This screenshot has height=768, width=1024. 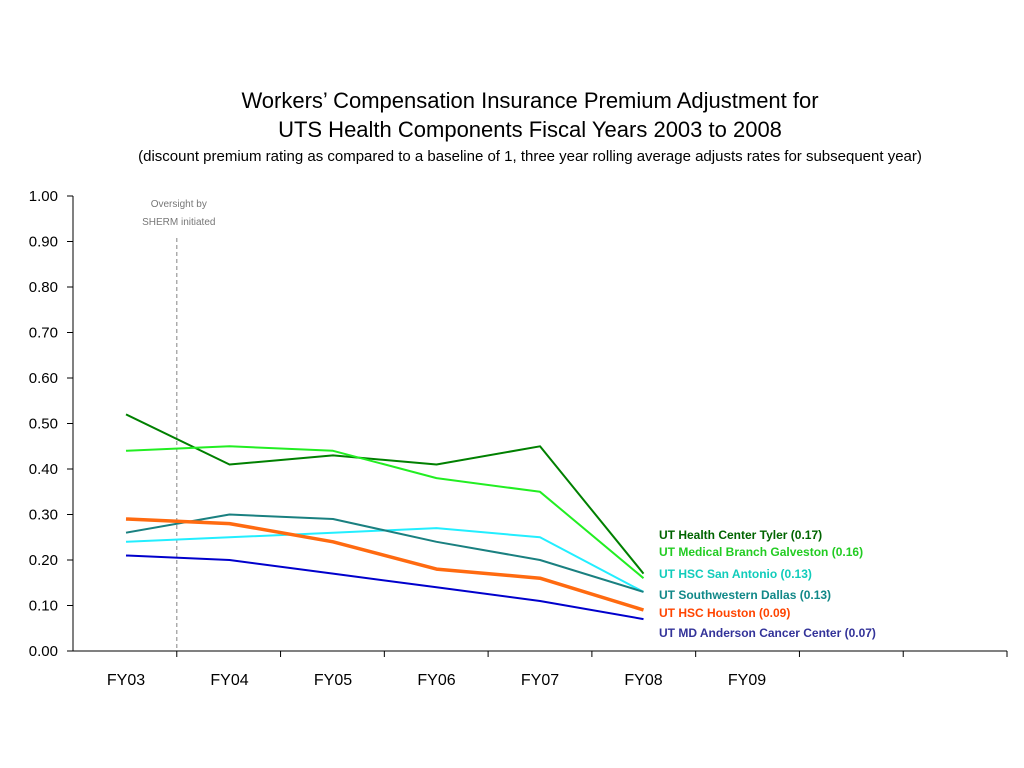 What do you see at coordinates (126, 680) in the screenshot?
I see `x-tick-label: FY03` at bounding box center [126, 680].